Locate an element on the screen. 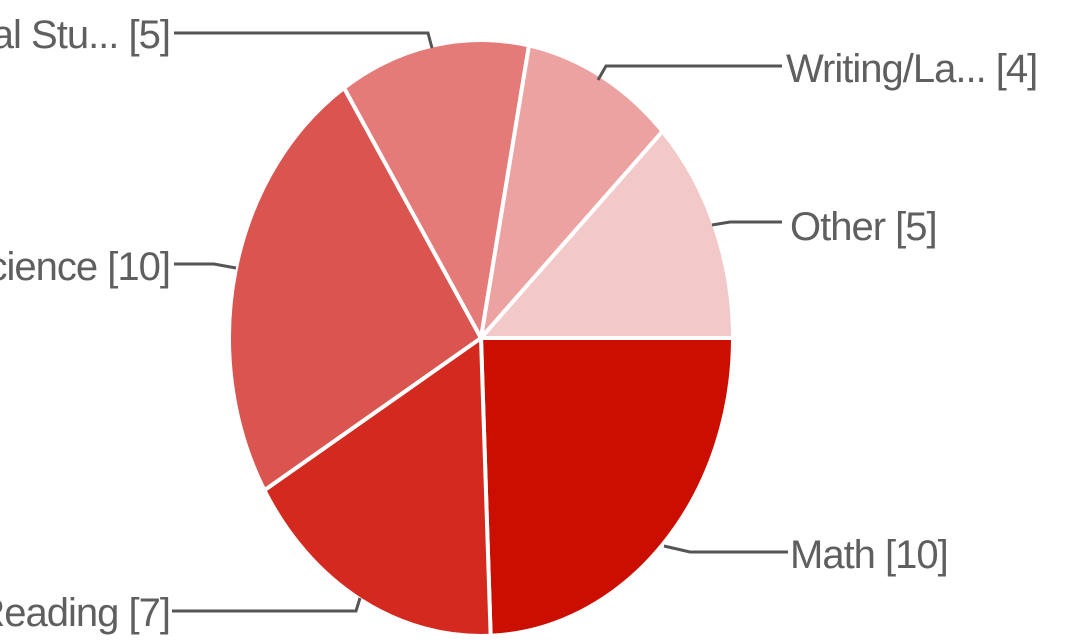  slice-label-science: Science [10] is located at coordinates (85, 267).